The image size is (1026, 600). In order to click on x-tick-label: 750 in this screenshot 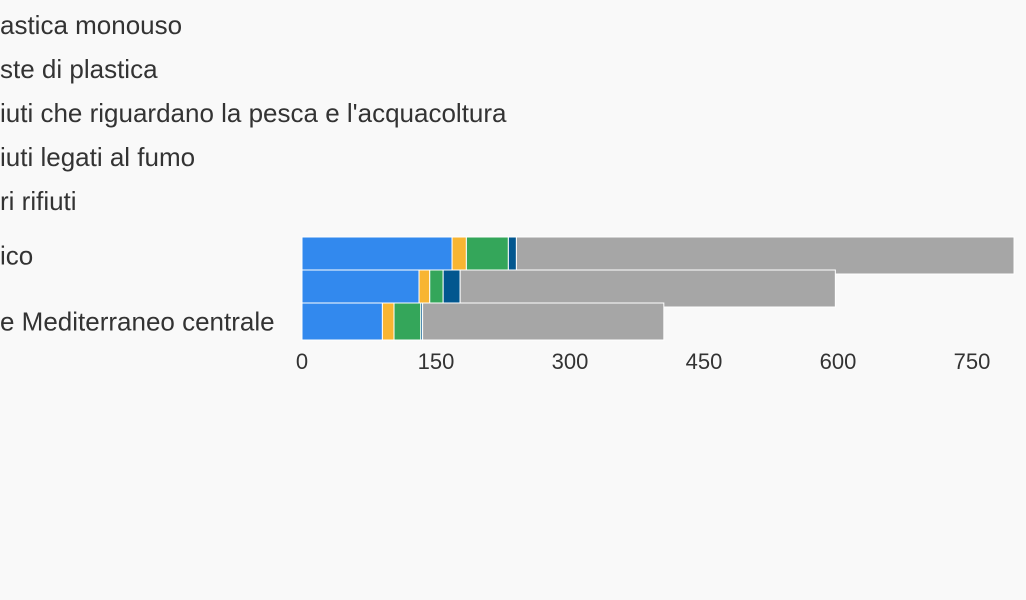, I will do `click(972, 361)`.